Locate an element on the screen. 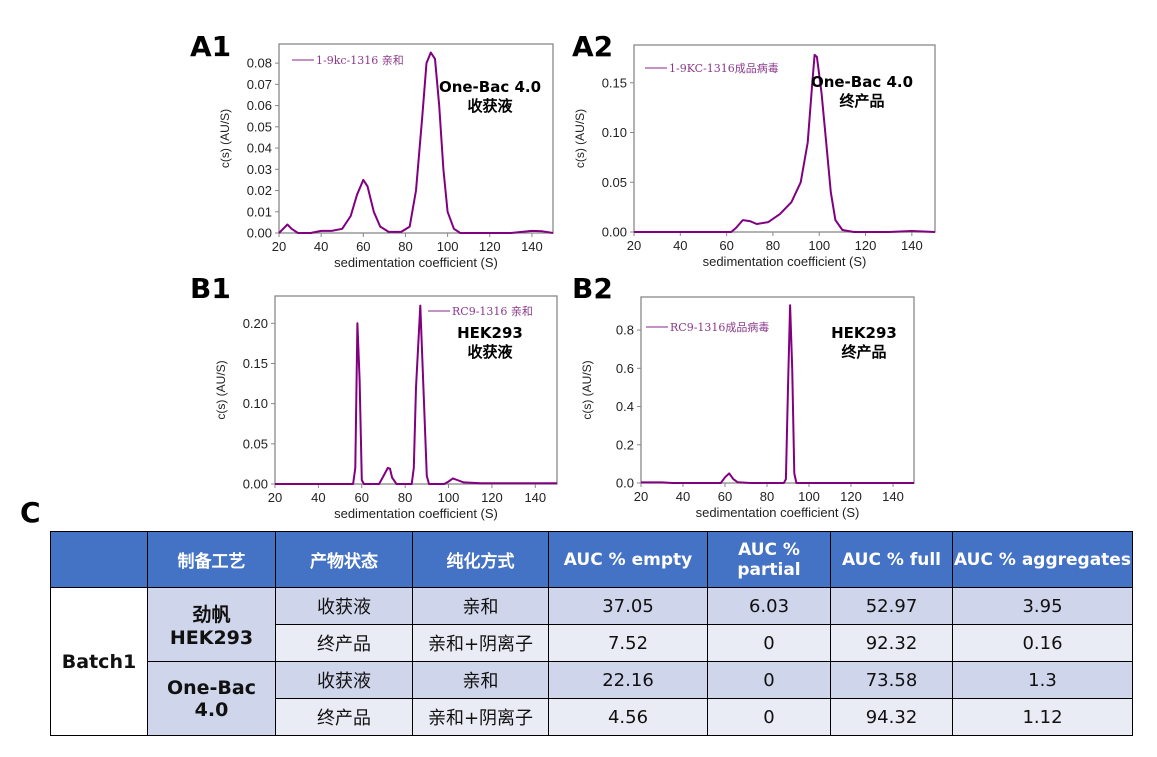  y-tick-label: 0.8 is located at coordinates (625, 330).